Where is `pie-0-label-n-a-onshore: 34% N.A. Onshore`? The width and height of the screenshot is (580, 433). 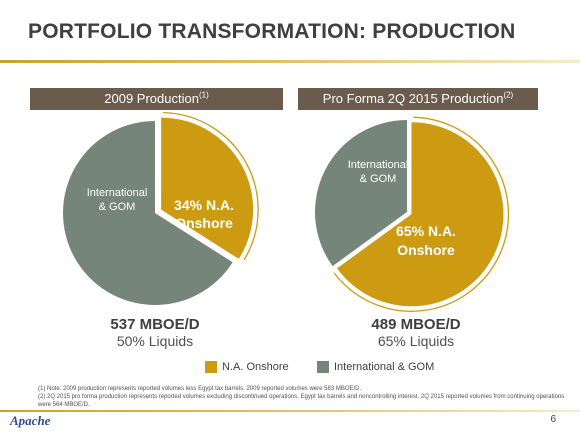 pie-0-label-n-a-onshore: 34% N.A. Onshore is located at coordinates (204, 214).